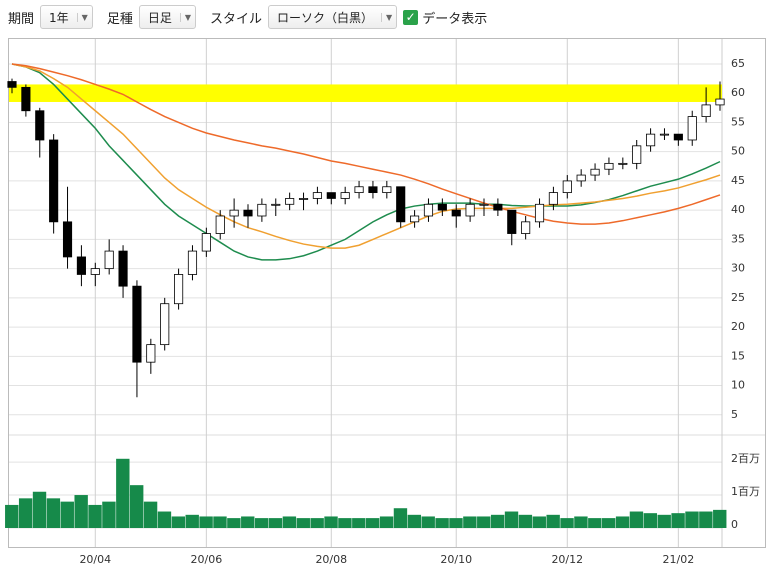  What do you see at coordinates (738, 355) in the screenshot?
I see `y-tick-label: 15` at bounding box center [738, 355].